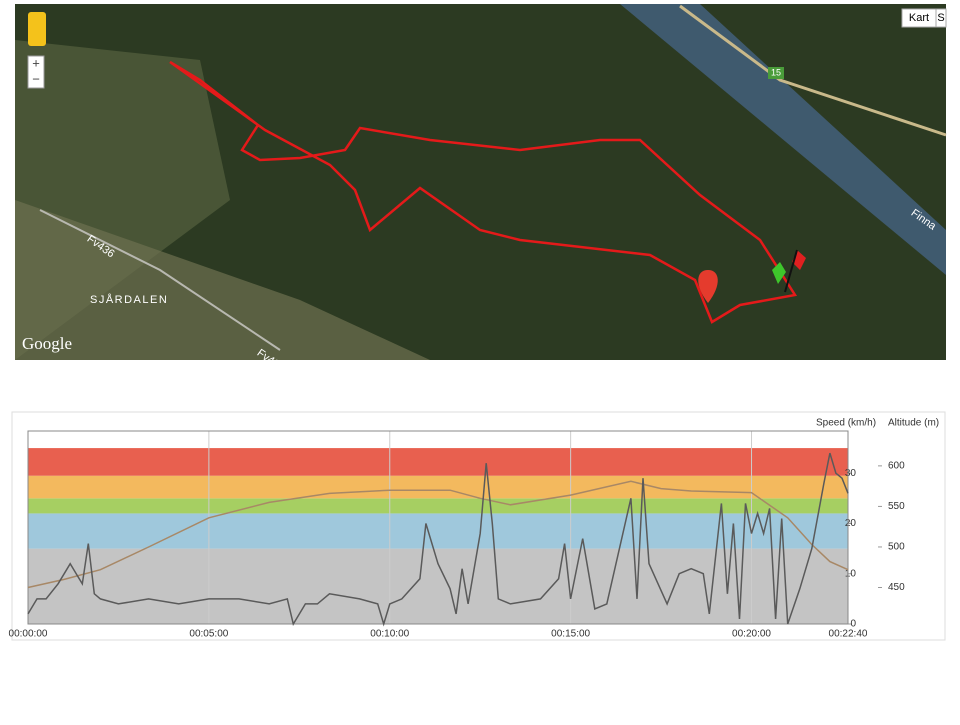 This screenshot has height=725, width=960. I want to click on zoom-out: −, so click(36, 78).